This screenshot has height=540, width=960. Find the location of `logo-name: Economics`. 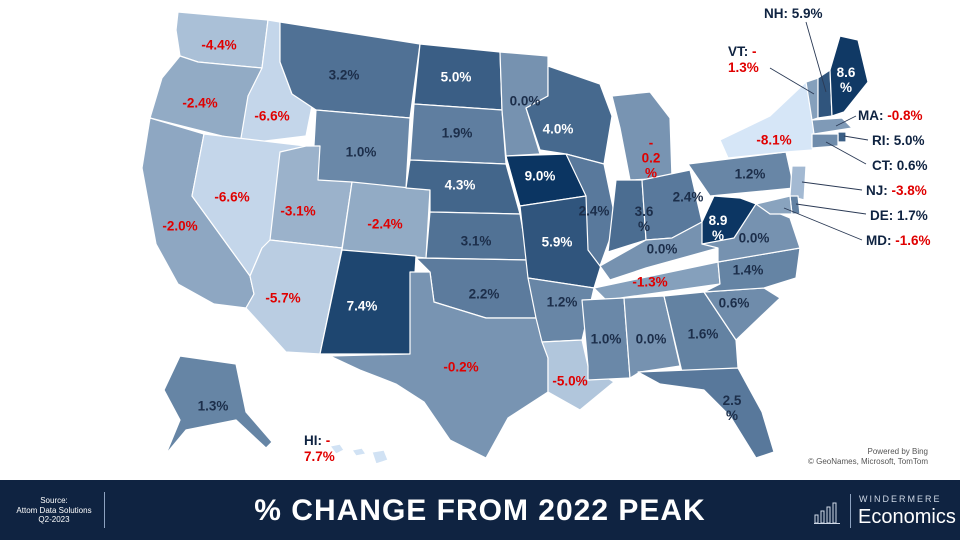

logo-name: Economics is located at coordinates (907, 517).